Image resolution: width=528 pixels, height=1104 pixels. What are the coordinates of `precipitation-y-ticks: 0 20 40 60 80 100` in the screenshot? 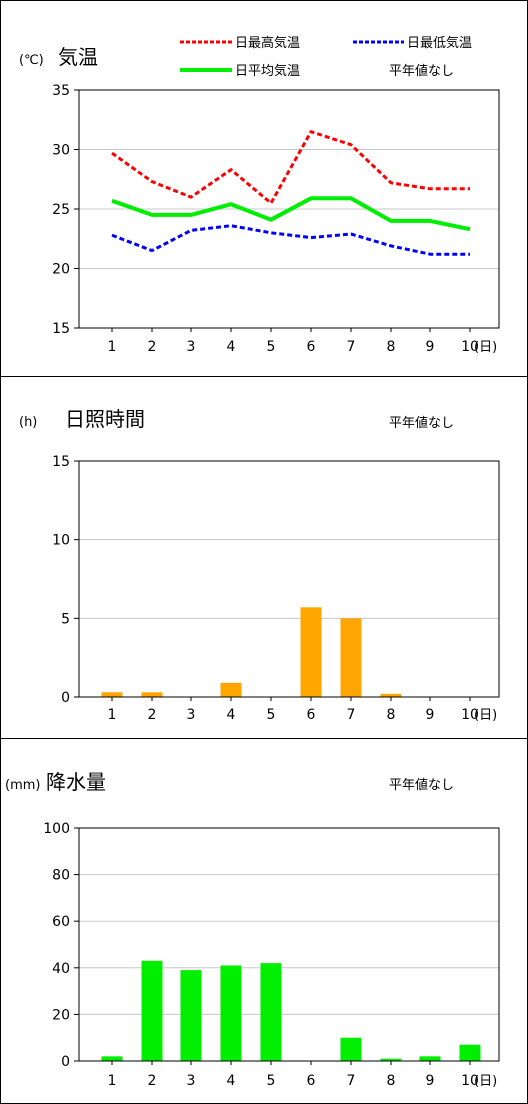 It's located at (61, 945).